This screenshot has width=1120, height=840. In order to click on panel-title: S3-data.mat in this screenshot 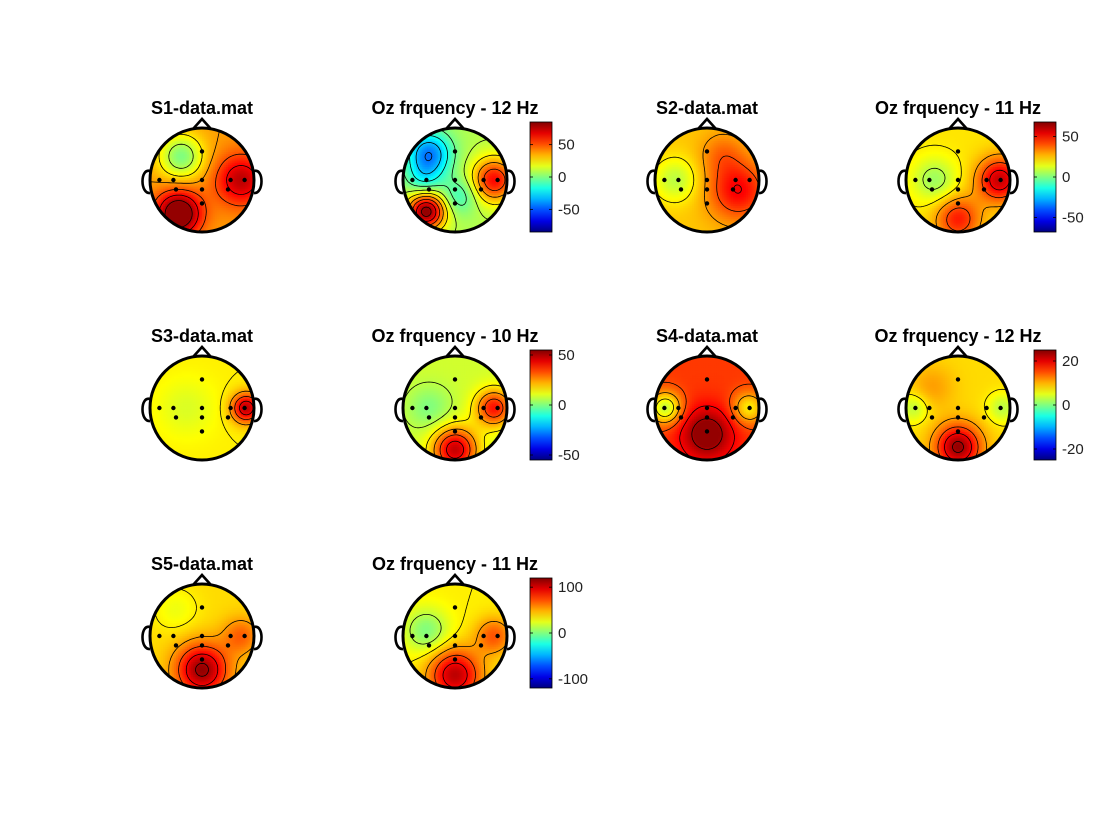, I will do `click(202, 336)`.